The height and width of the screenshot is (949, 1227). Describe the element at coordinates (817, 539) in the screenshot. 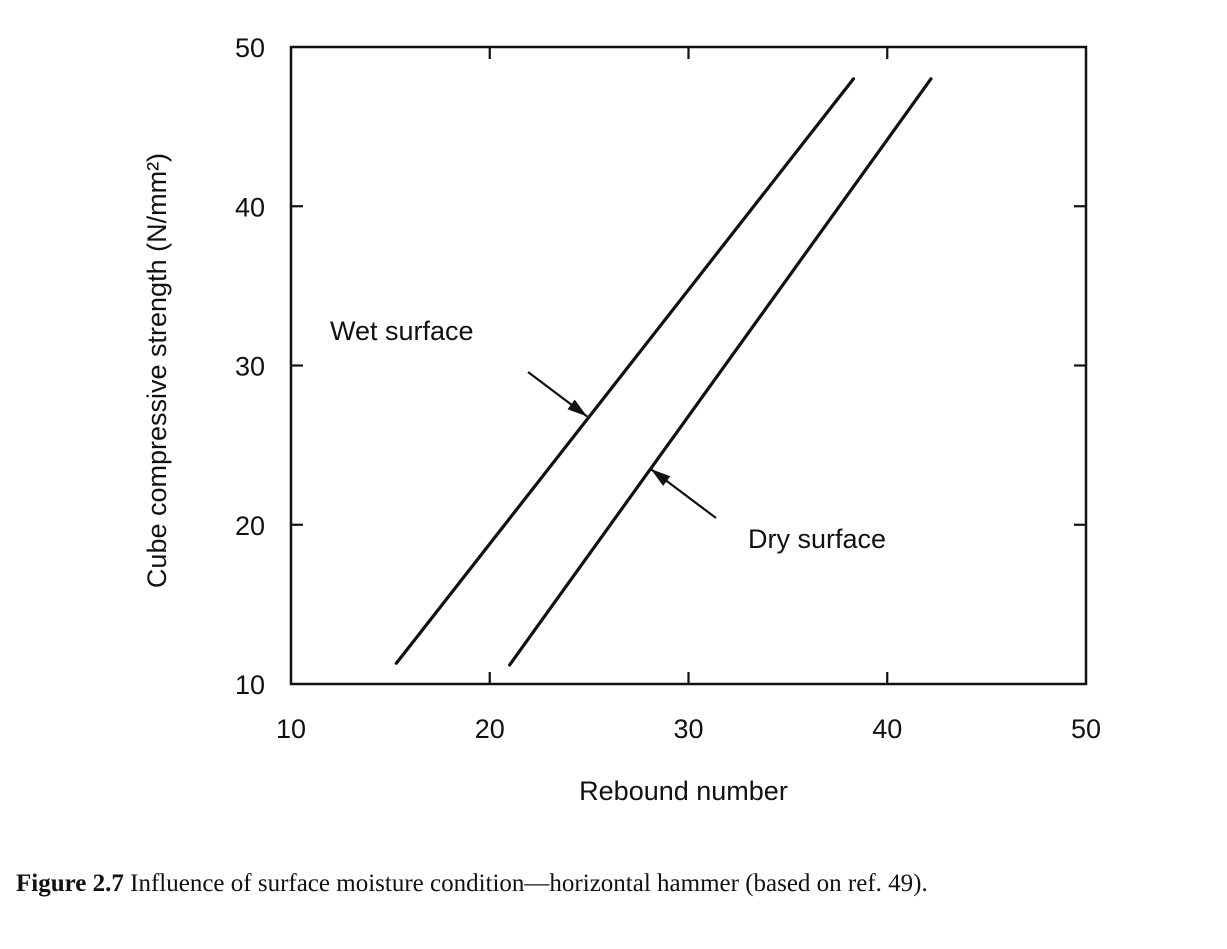

I see `series-label-dry-surface: Dry surface` at that location.